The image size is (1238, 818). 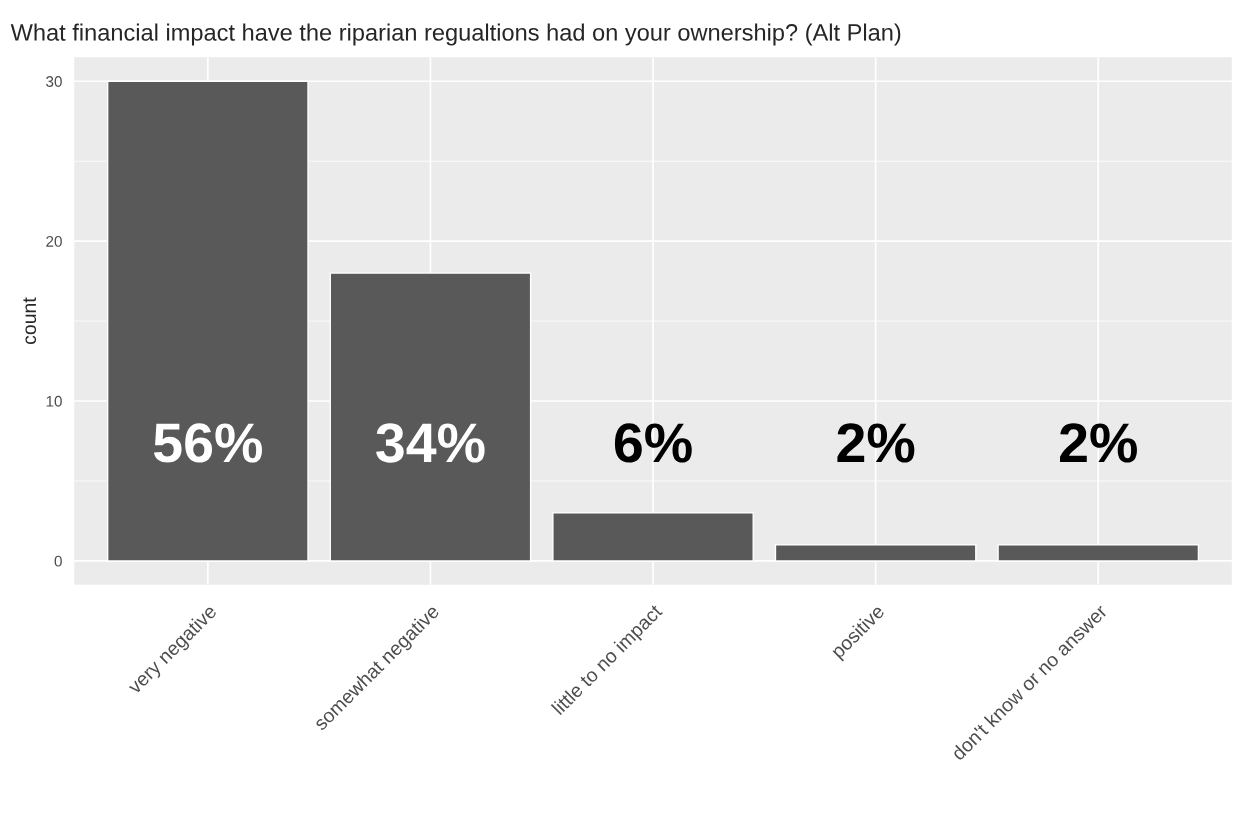 I want to click on annotation: 34%, so click(x=430, y=443).